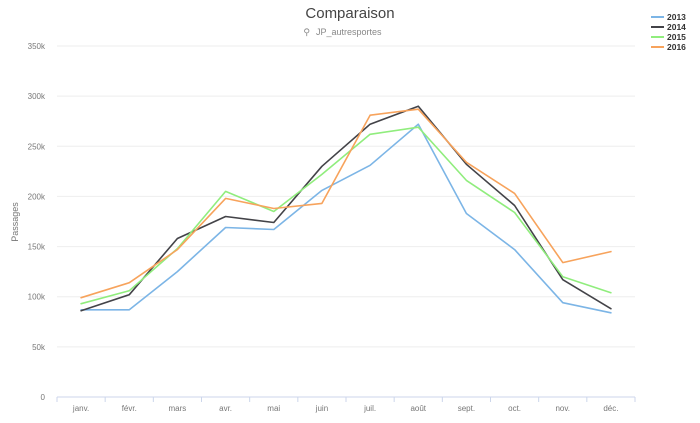  What do you see at coordinates (676, 27) in the screenshot?
I see `legend-label: 2014` at bounding box center [676, 27].